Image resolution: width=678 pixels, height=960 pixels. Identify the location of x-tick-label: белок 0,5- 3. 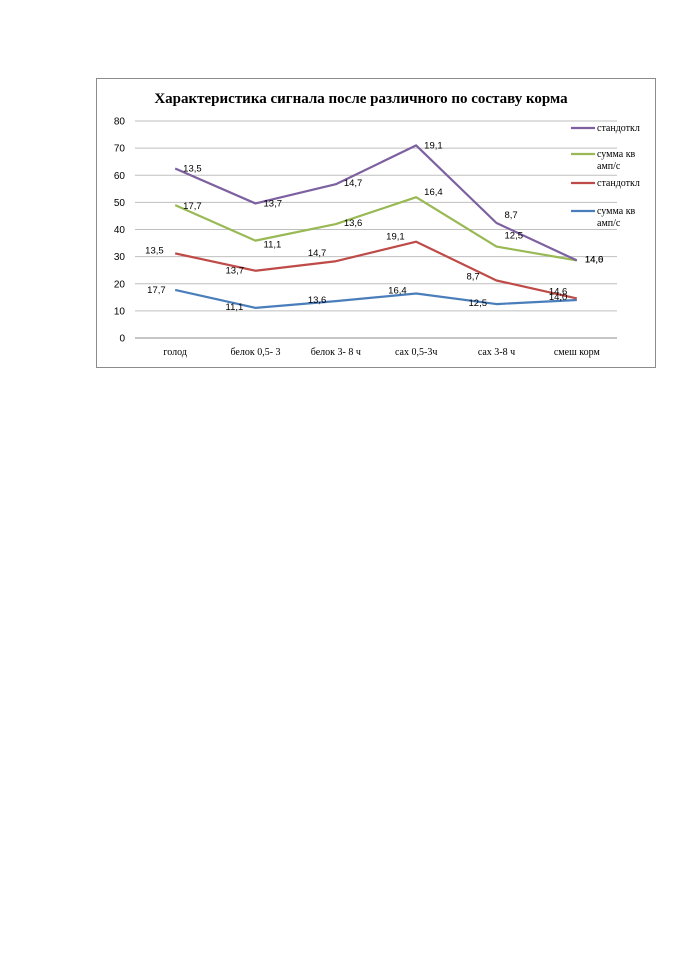
(255, 352).